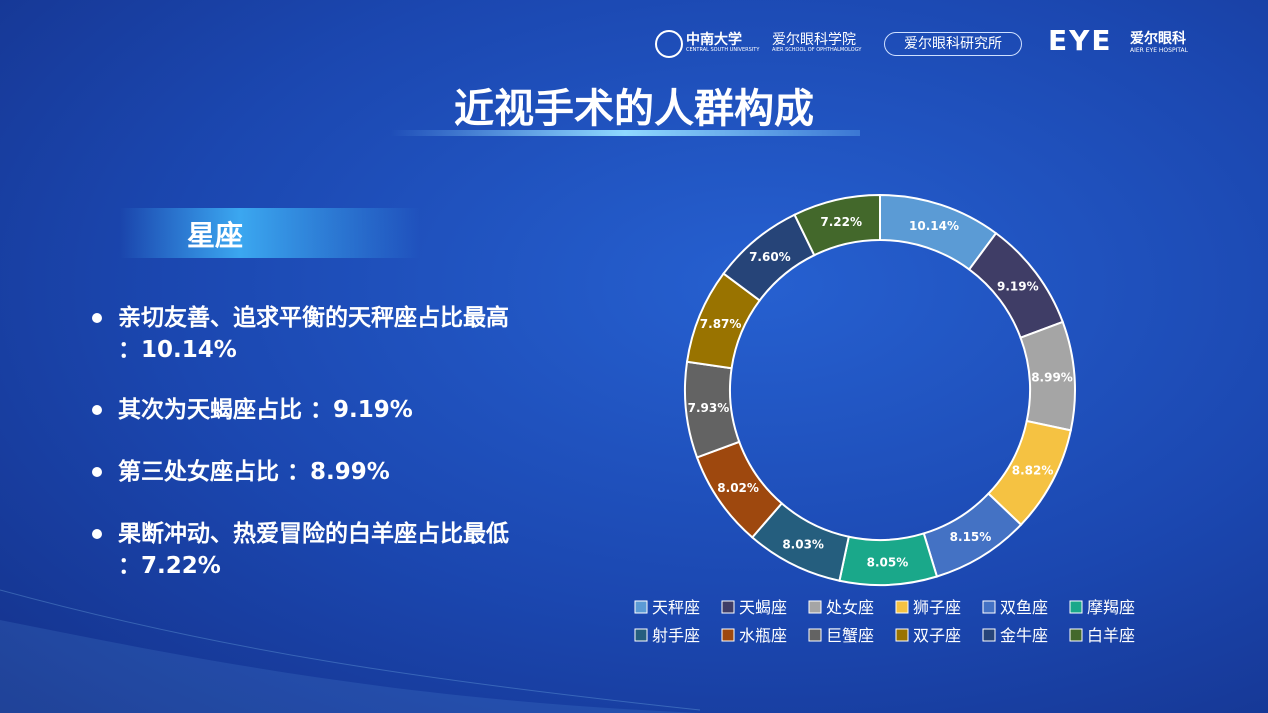  What do you see at coordinates (1080, 40) in the screenshot?
I see `brand: EYE` at bounding box center [1080, 40].